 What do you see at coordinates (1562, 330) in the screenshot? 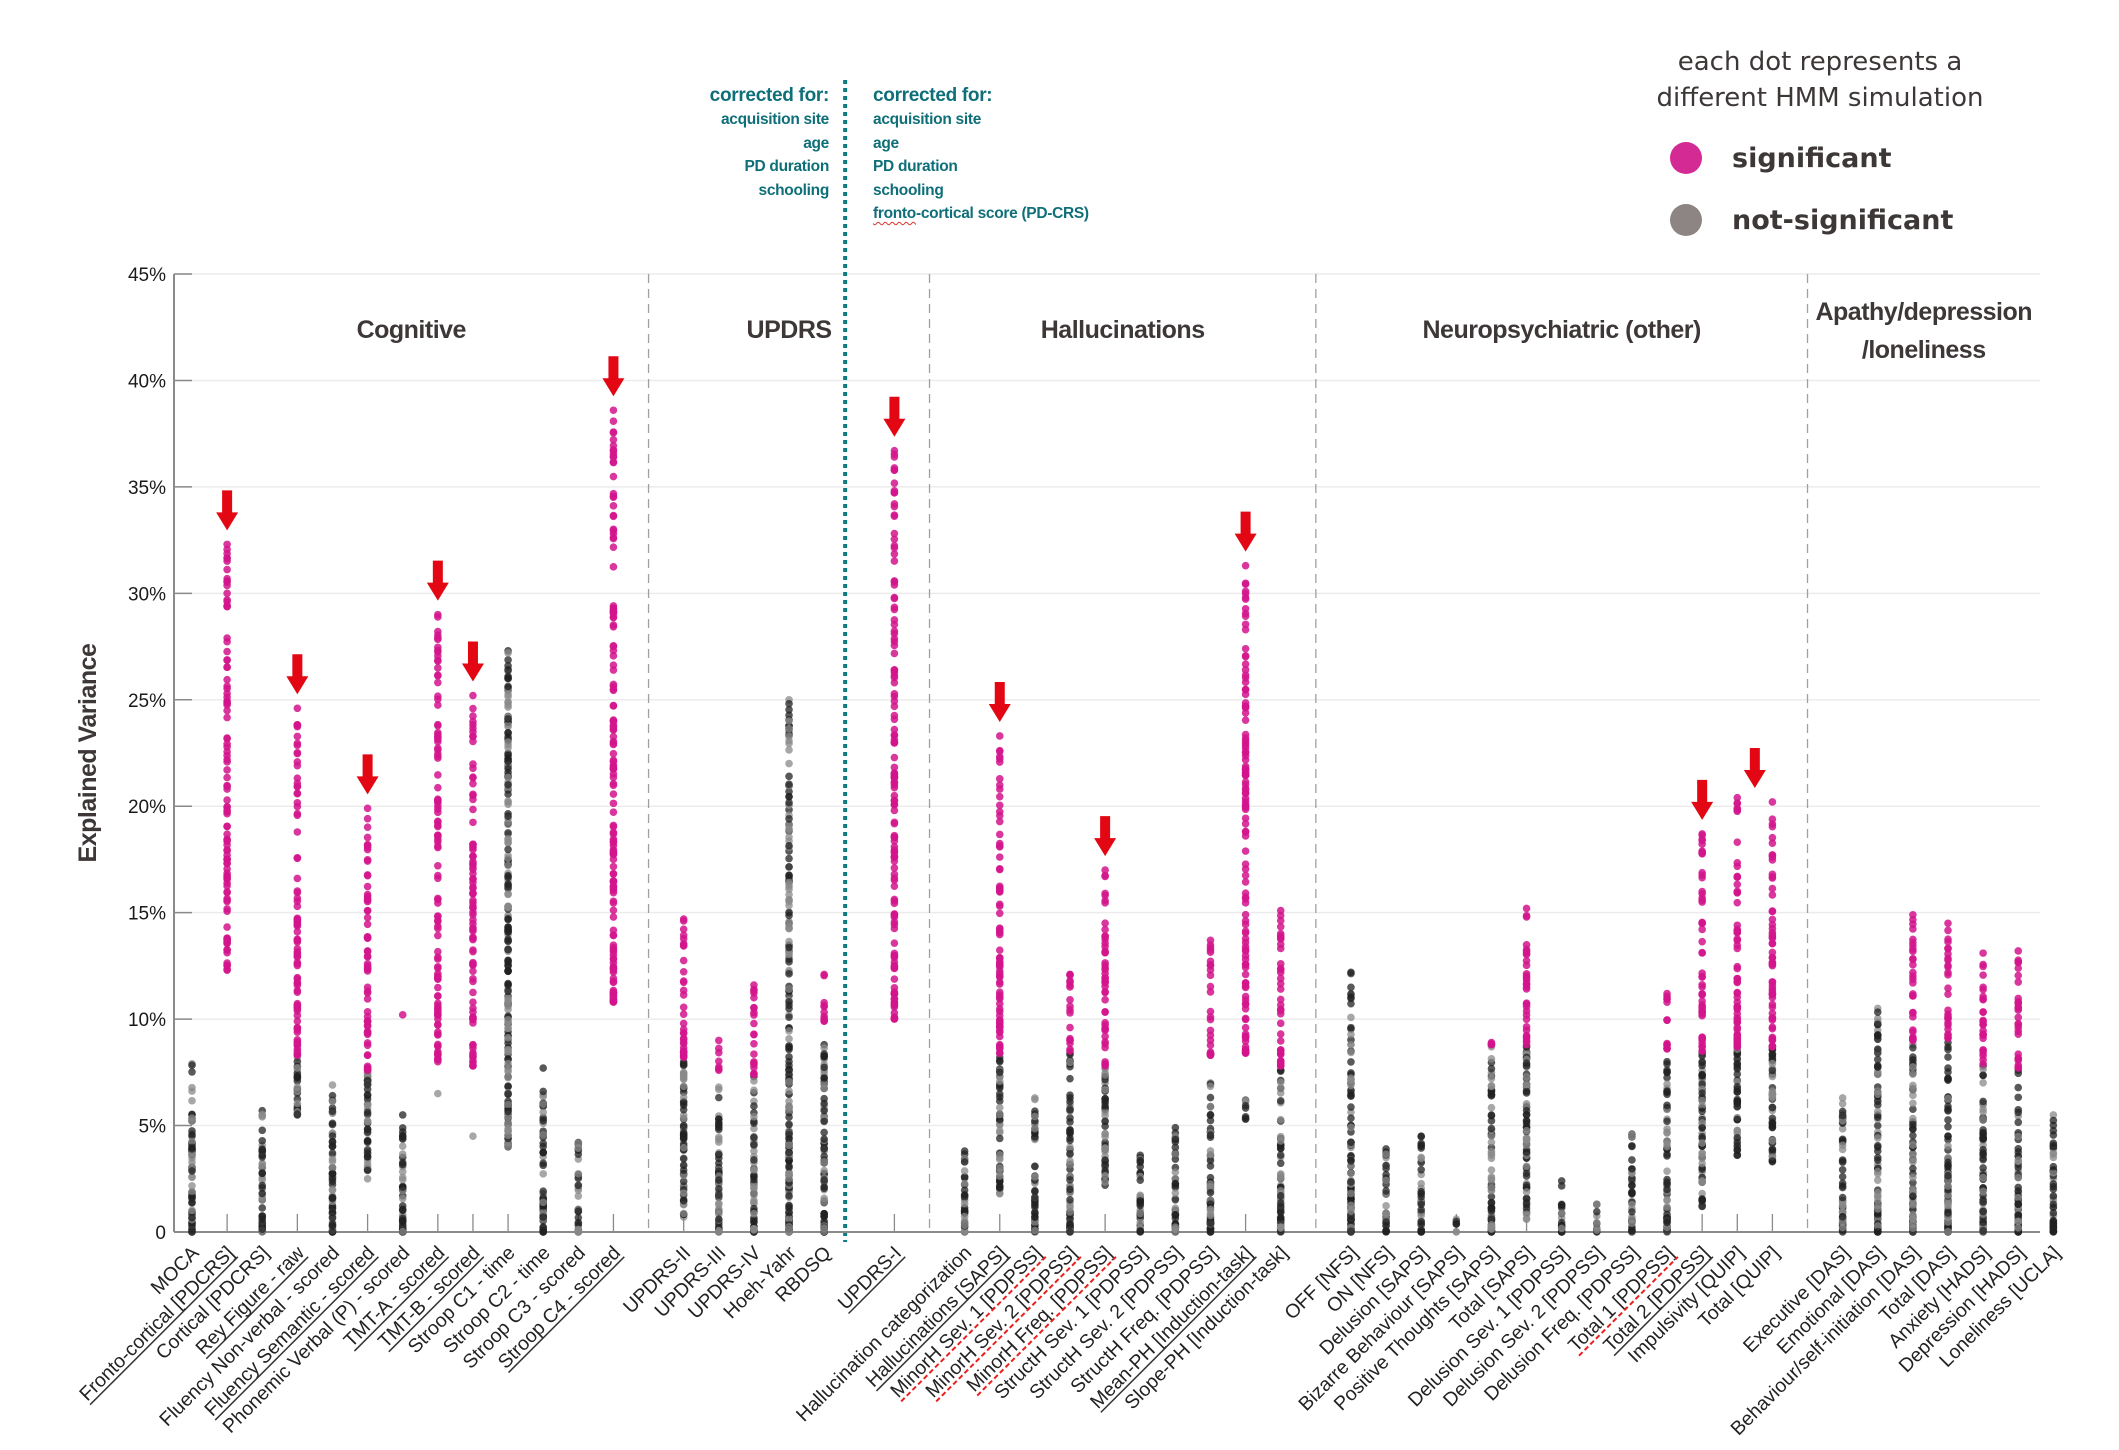
I see `group-title: Neuropsychiatric (other)` at bounding box center [1562, 330].